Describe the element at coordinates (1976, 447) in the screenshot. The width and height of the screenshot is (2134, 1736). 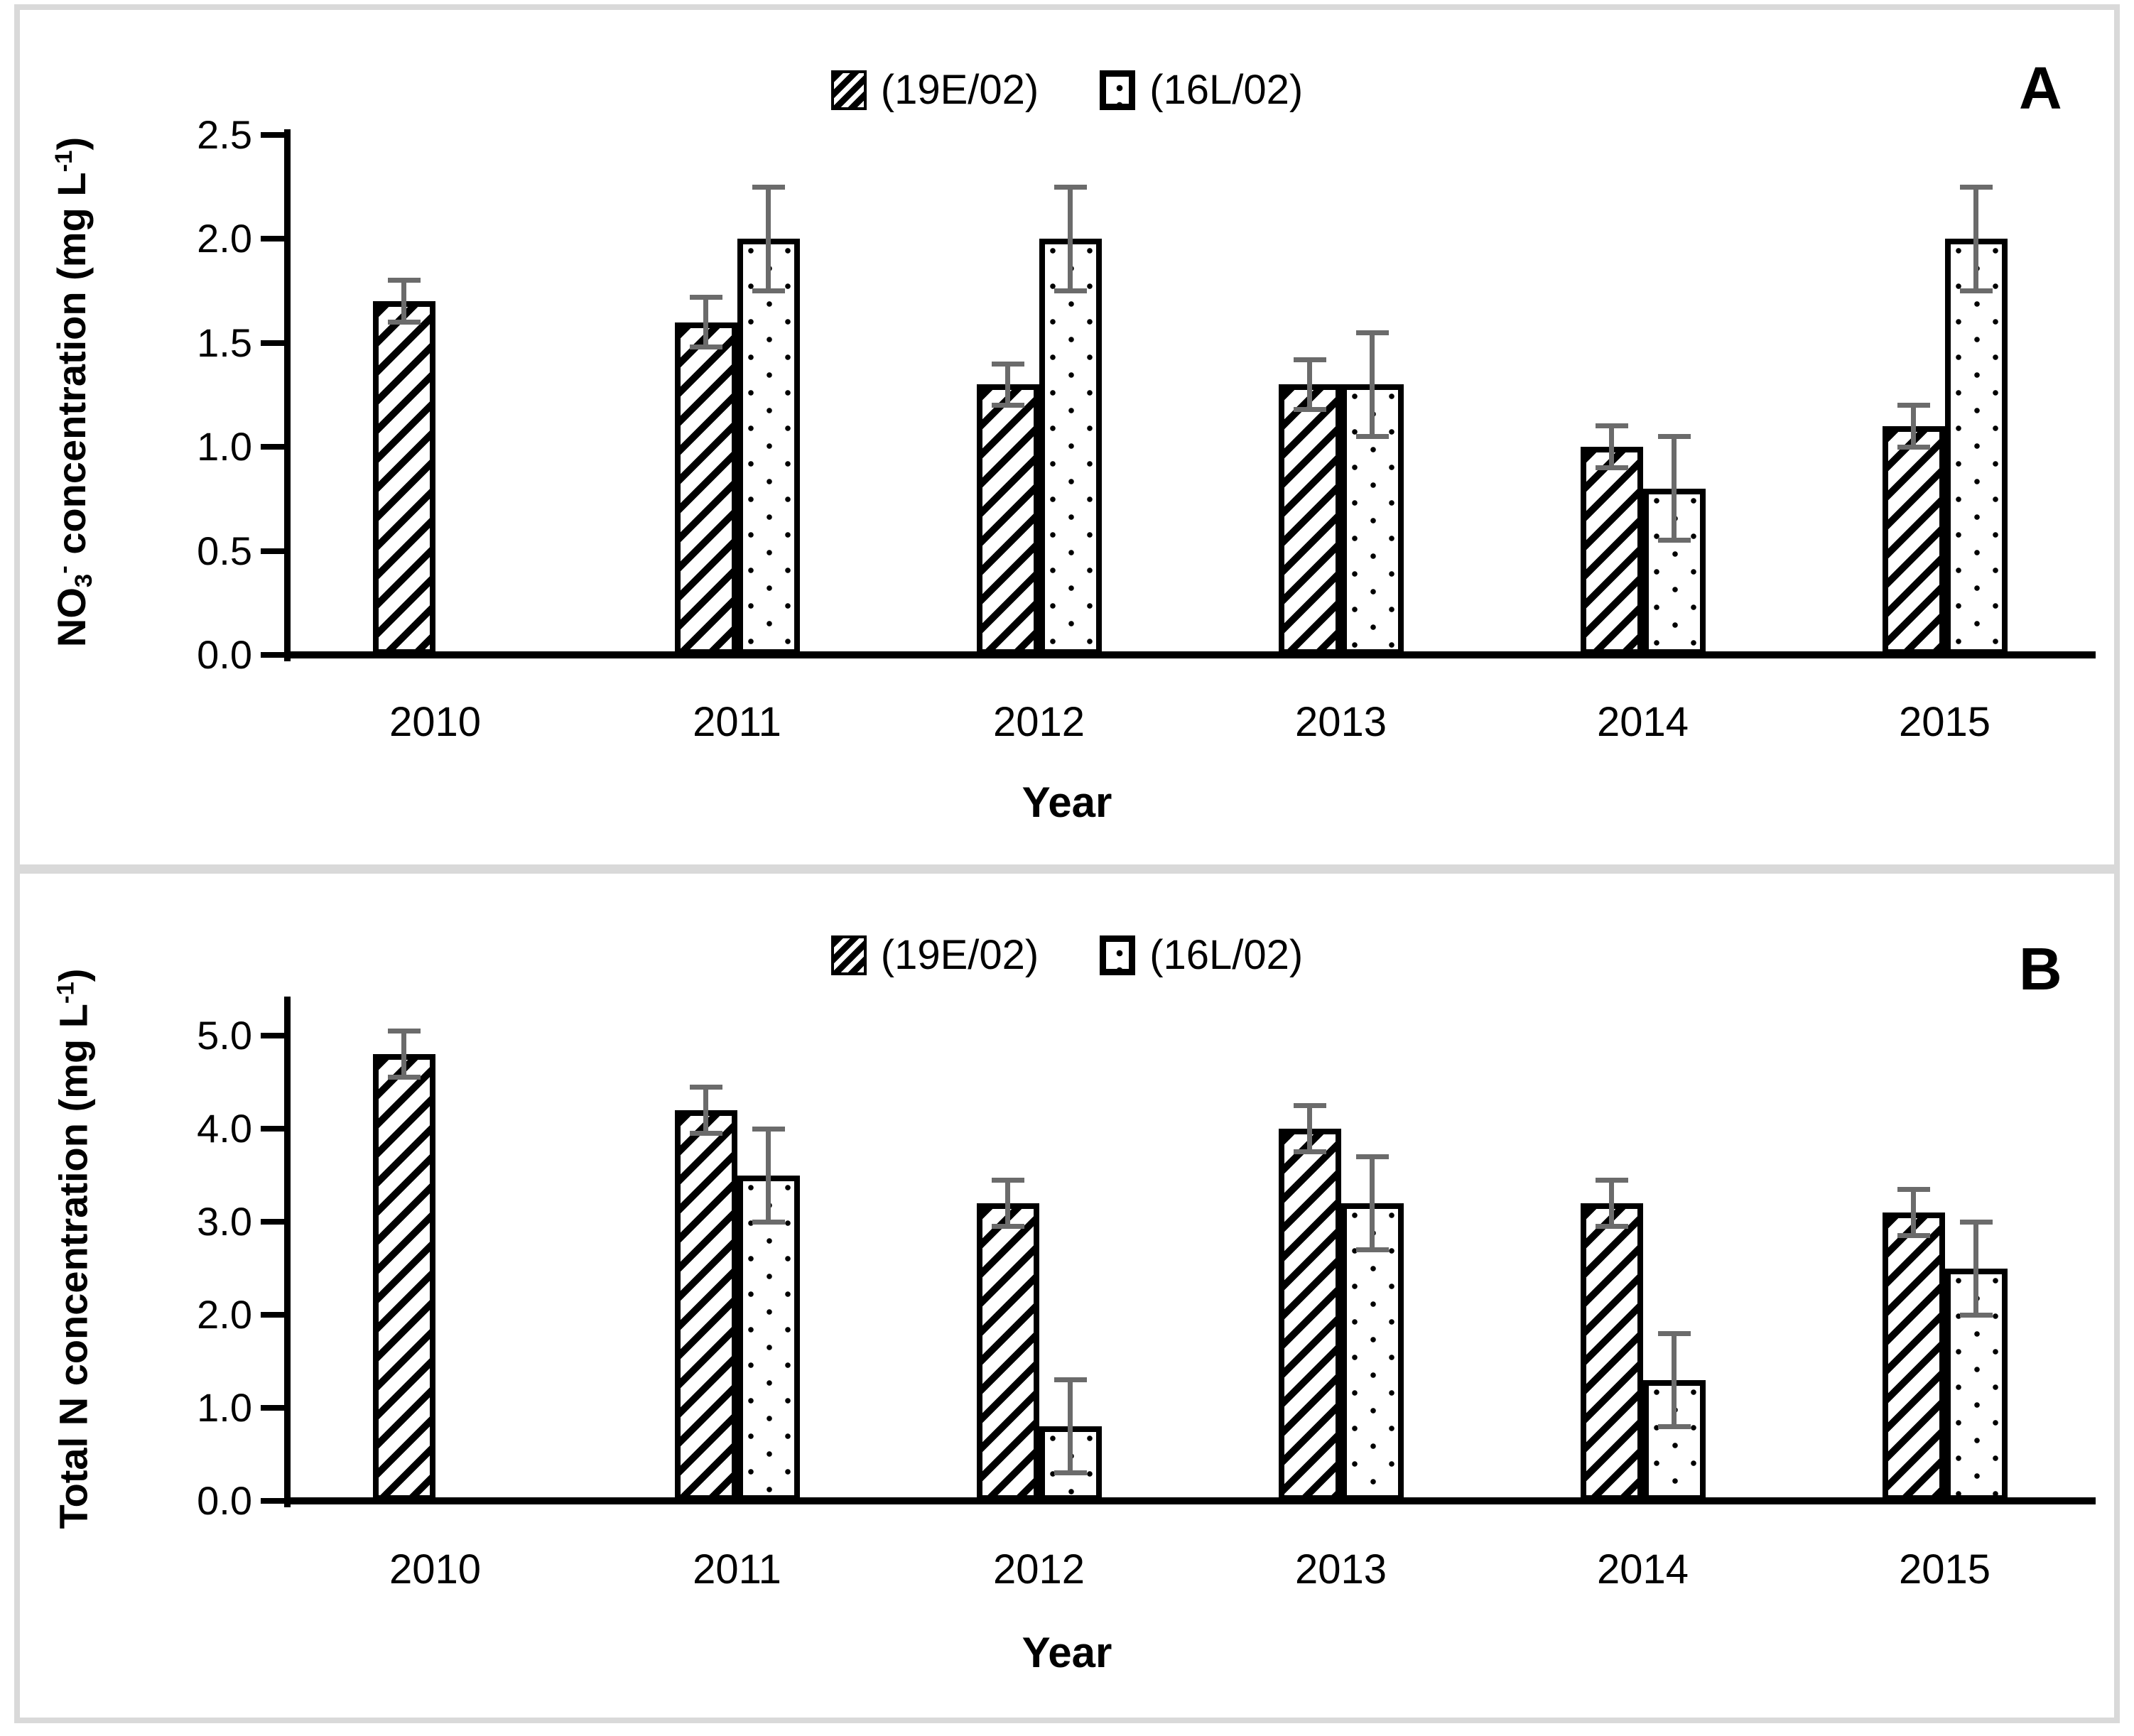
I see `bar-2015-dotted` at that location.